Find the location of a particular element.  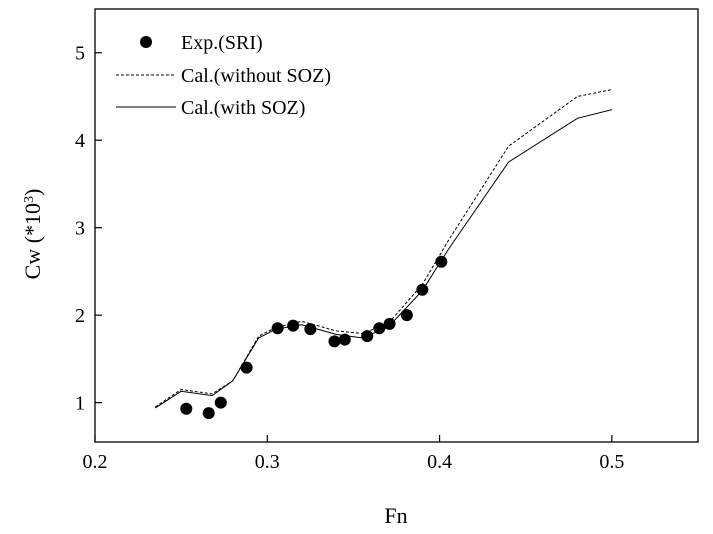

legend-label-without-soz: Cal.(without SOZ) is located at coordinates (256, 76).